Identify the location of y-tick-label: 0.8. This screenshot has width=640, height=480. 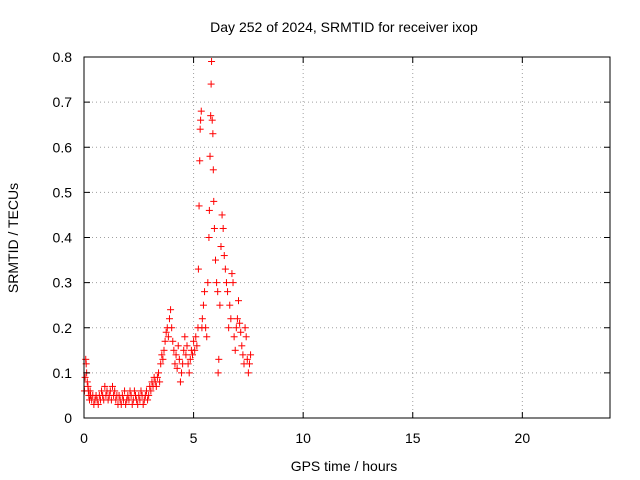
(63, 57).